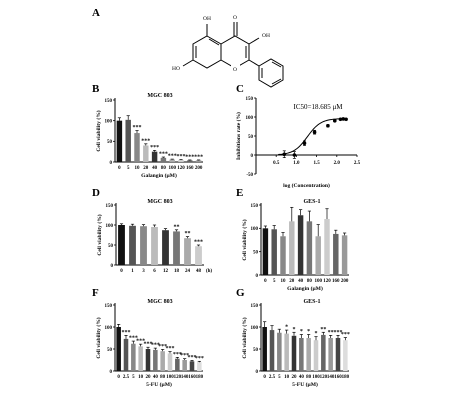 This screenshot has height=405, width=474. What do you see at coordinates (239, 193) in the screenshot?
I see `panel-label-e: E` at bounding box center [239, 193].